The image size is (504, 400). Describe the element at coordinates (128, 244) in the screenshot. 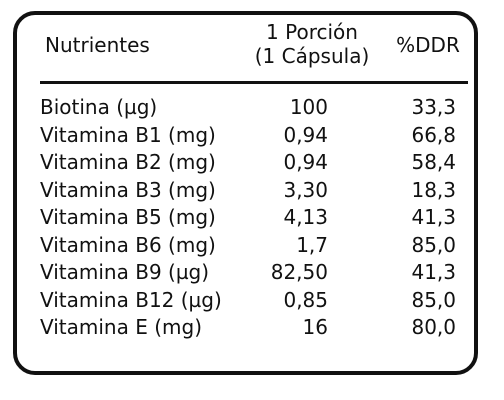

I see `nutrient-name: Vitamina B6 (mg)` at that location.